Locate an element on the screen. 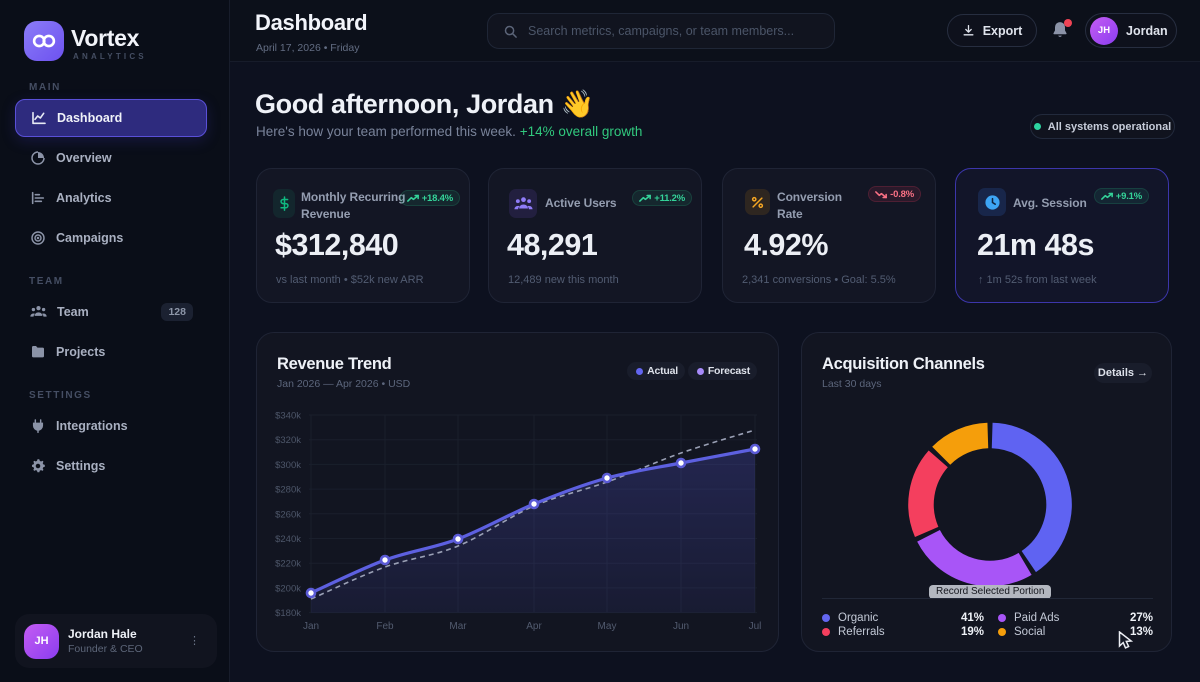 This screenshot has width=1200, height=682. svg-text: Apr is located at coordinates (534, 626).